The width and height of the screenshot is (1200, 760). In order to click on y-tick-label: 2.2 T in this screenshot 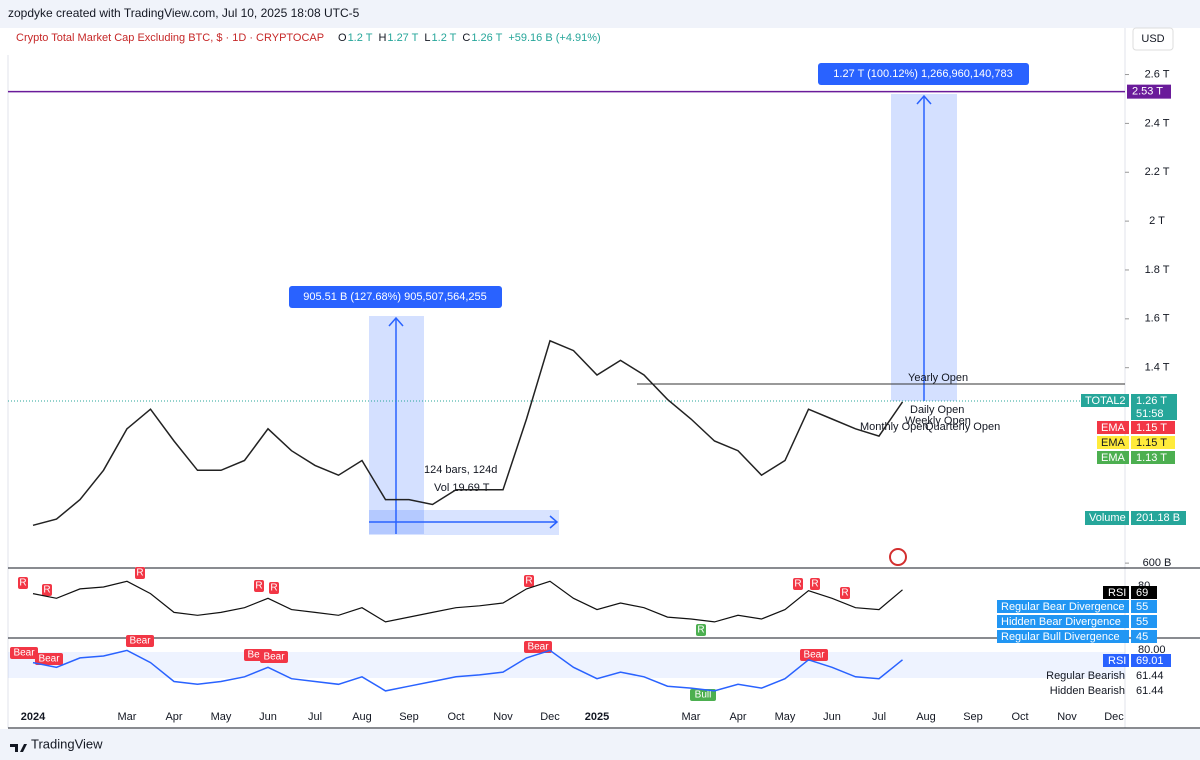, I will do `click(1157, 172)`.